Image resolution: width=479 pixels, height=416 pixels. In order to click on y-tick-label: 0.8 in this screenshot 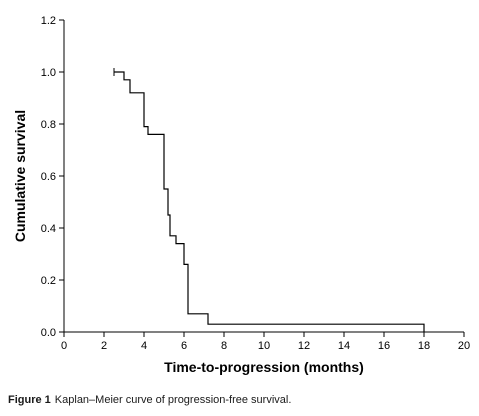, I will do `click(48, 125)`.